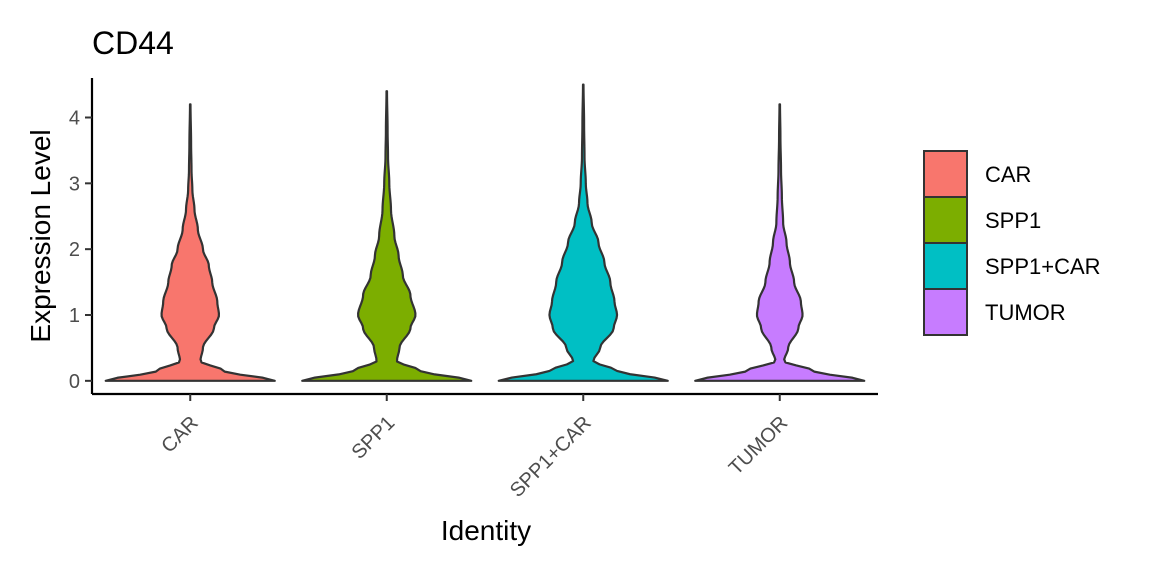 This screenshot has width=1152, height=576. I want to click on y-tick-label: 3, so click(74, 184).